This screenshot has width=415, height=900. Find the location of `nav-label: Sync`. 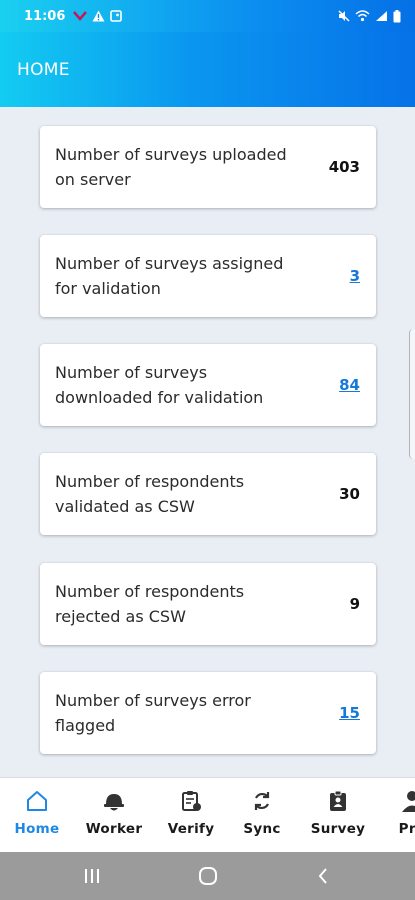

nav-label: Sync is located at coordinates (262, 829).